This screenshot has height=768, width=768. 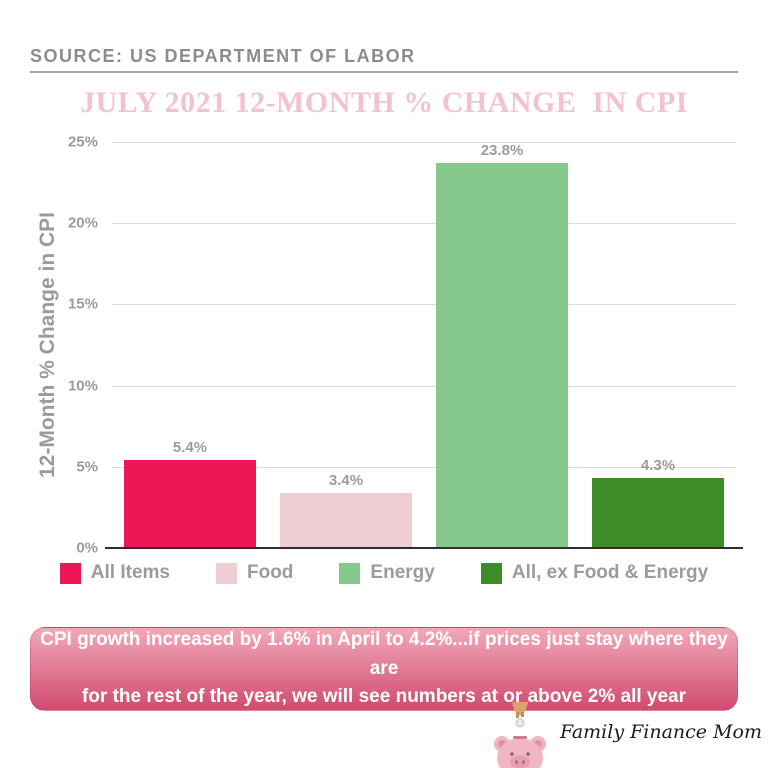 What do you see at coordinates (346, 520) in the screenshot?
I see `bar-food` at bounding box center [346, 520].